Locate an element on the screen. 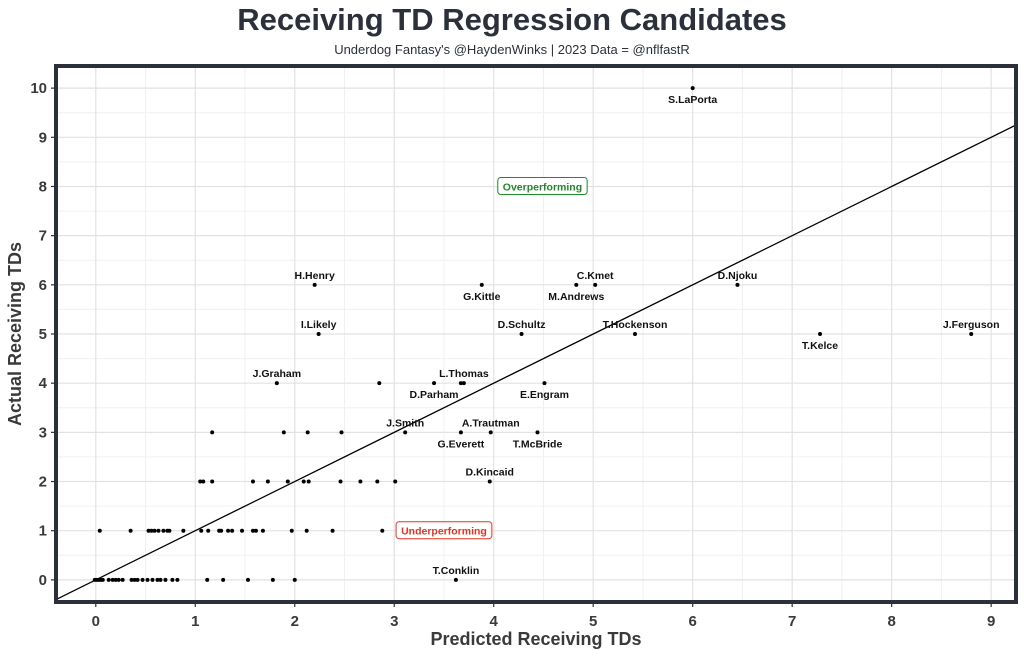 The width and height of the screenshot is (1024, 656). x-axis-title: Predicted Receiving TDs is located at coordinates (535, 639).